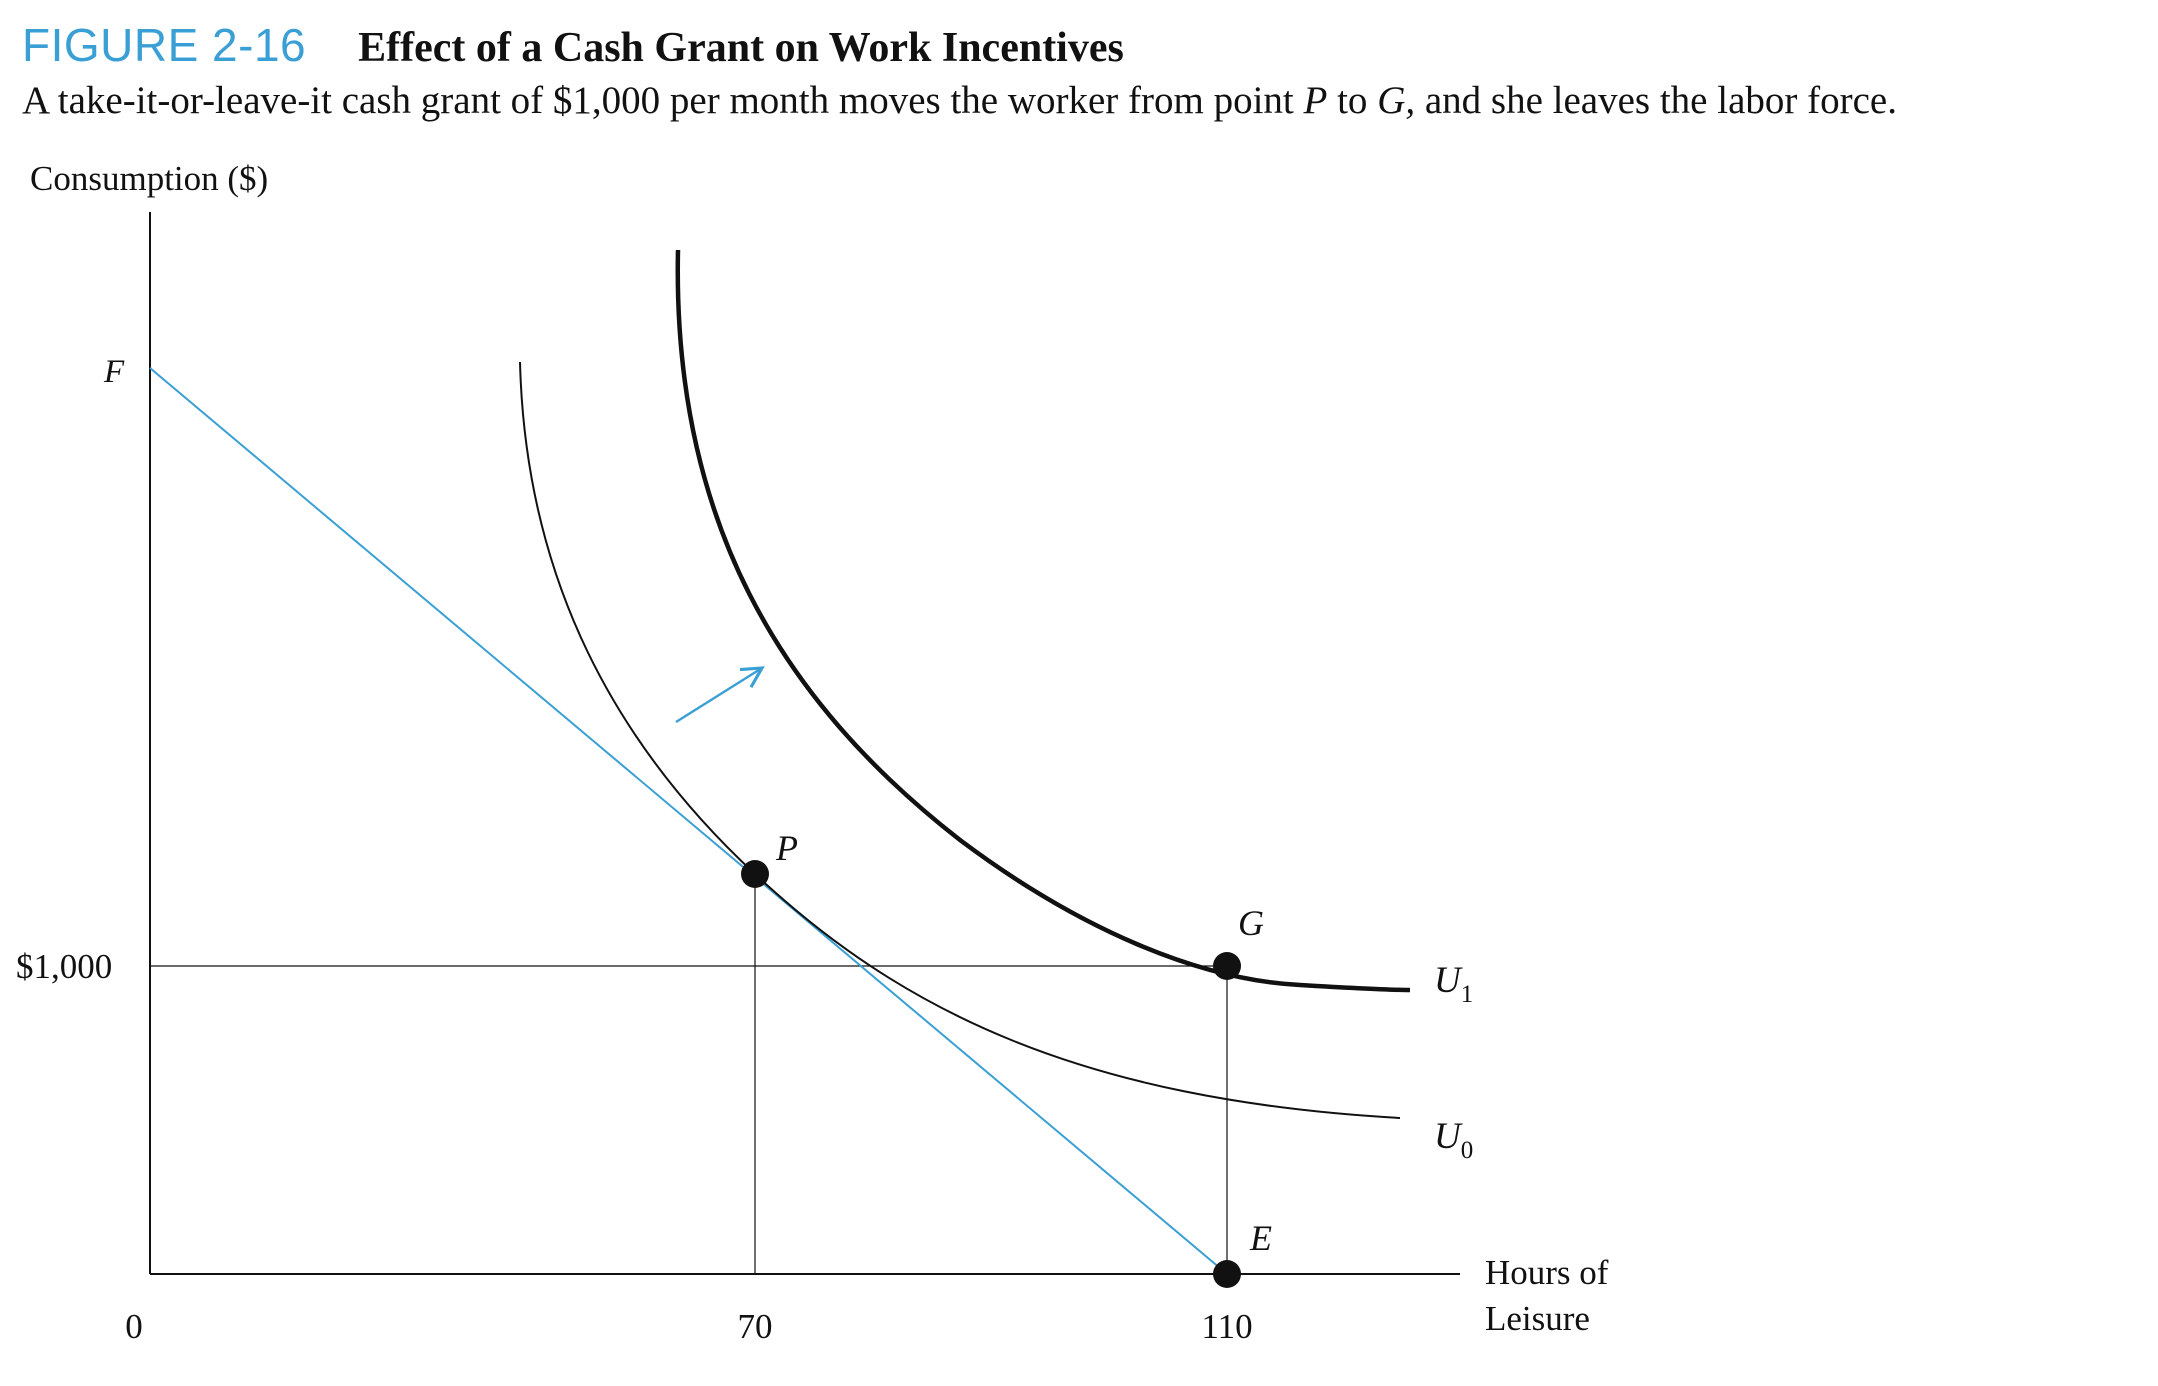 The height and width of the screenshot is (1386, 2158). I want to click on point-e-marker, so click(1227, 1274).